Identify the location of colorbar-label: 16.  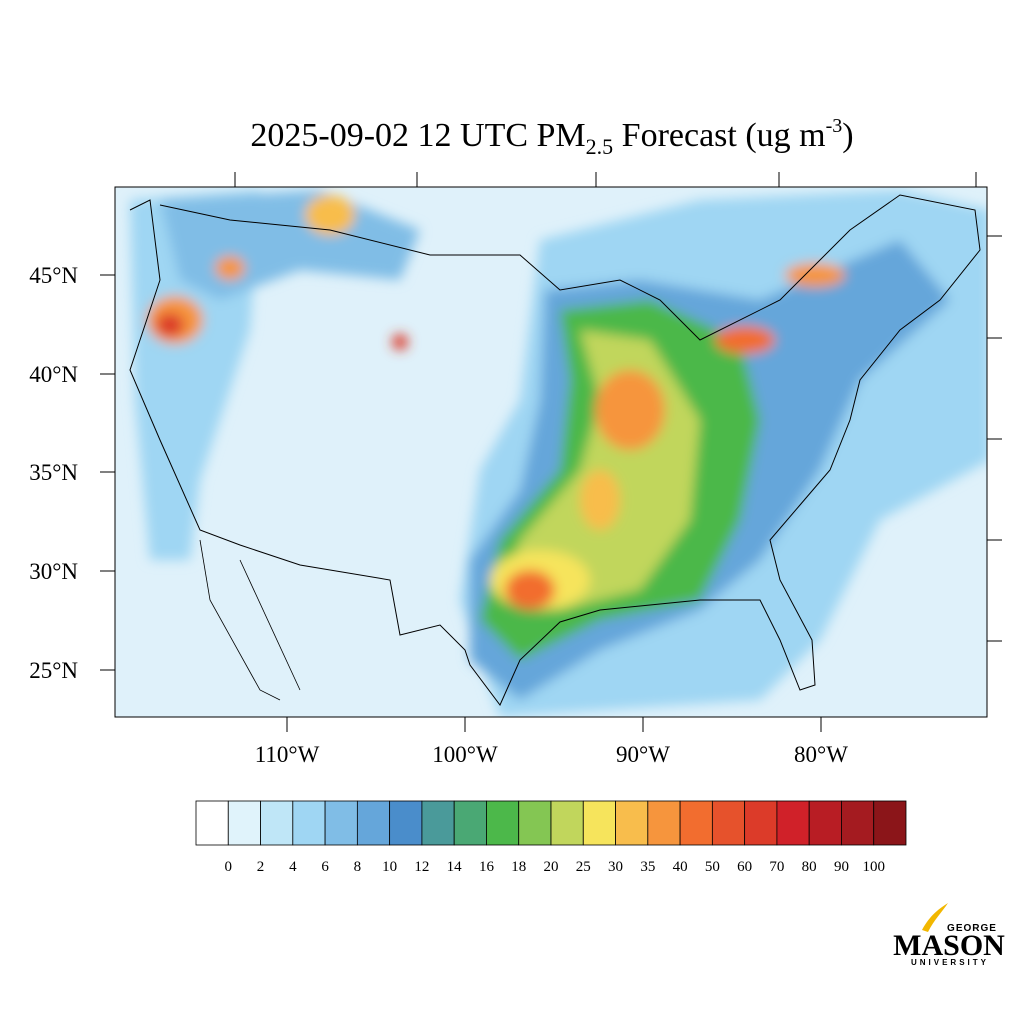
(487, 867).